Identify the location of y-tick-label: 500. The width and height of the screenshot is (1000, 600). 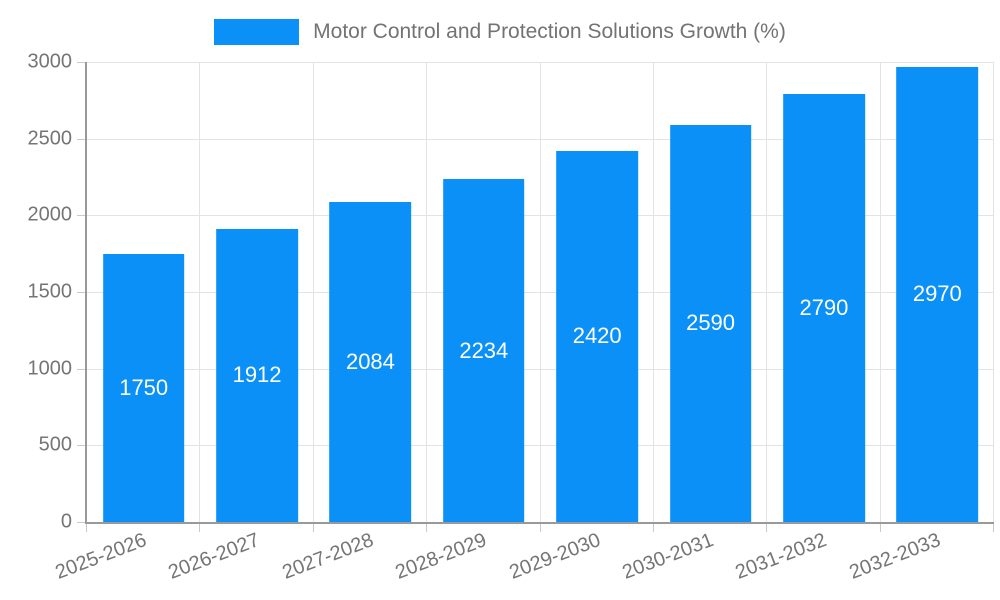
(55, 444).